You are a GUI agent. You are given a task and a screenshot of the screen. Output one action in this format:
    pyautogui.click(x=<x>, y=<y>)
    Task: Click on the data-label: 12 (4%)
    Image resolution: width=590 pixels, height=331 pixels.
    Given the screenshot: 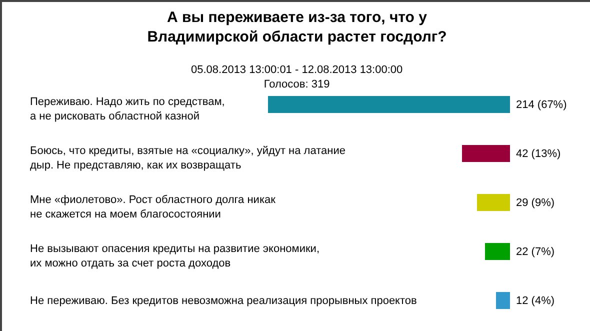 What is the action you would take?
    pyautogui.click(x=535, y=301)
    